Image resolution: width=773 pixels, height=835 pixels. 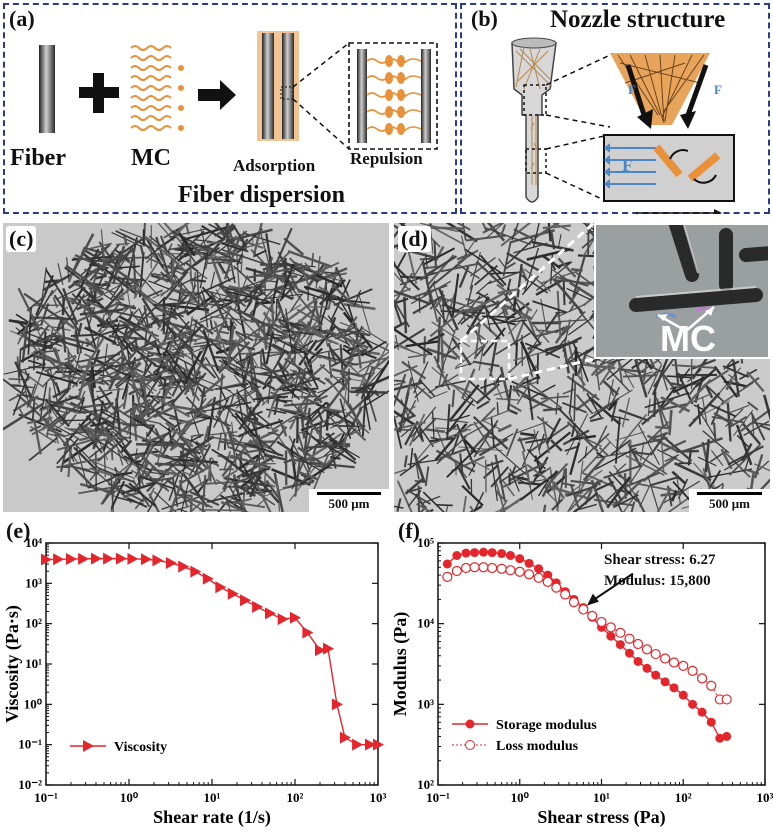 I want to click on inset-mc-label: MC, so click(x=688, y=338).